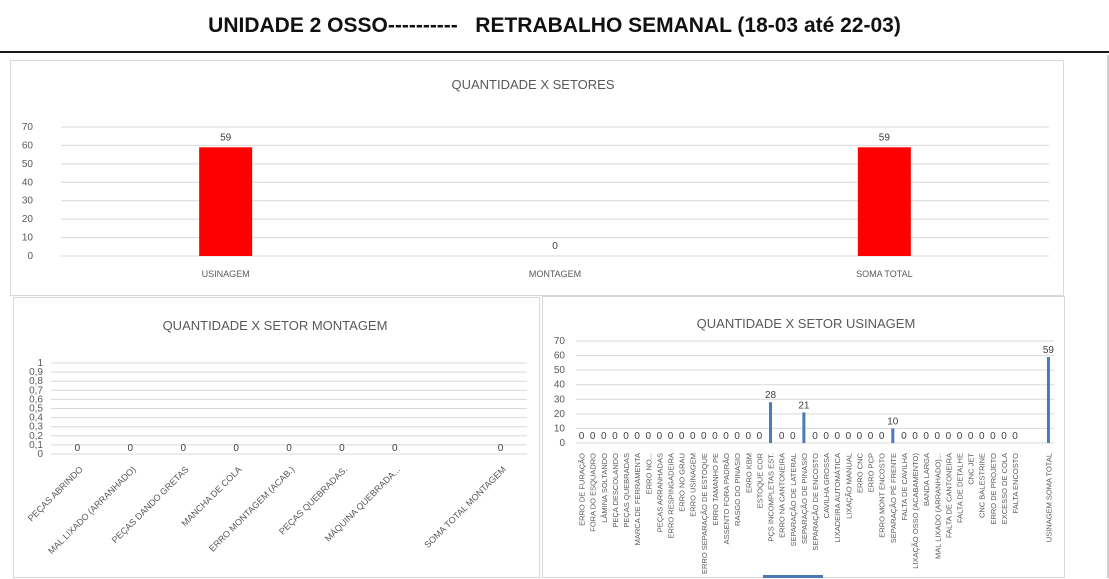 The width and height of the screenshot is (1109, 579). What do you see at coordinates (532, 84) in the screenshot?
I see `chart-title: QUANTIDADE X SETORES` at bounding box center [532, 84].